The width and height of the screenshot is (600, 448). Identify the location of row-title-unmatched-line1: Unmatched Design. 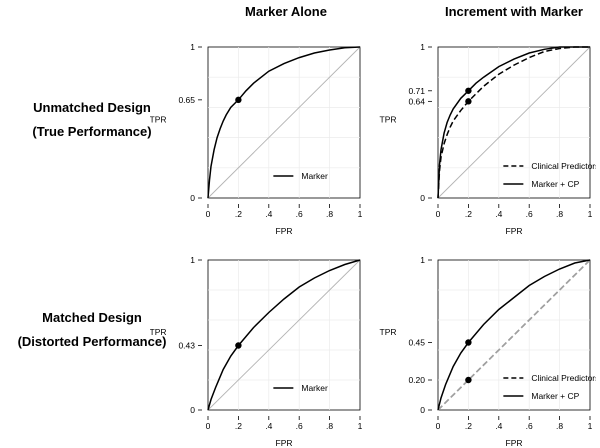
(92, 107).